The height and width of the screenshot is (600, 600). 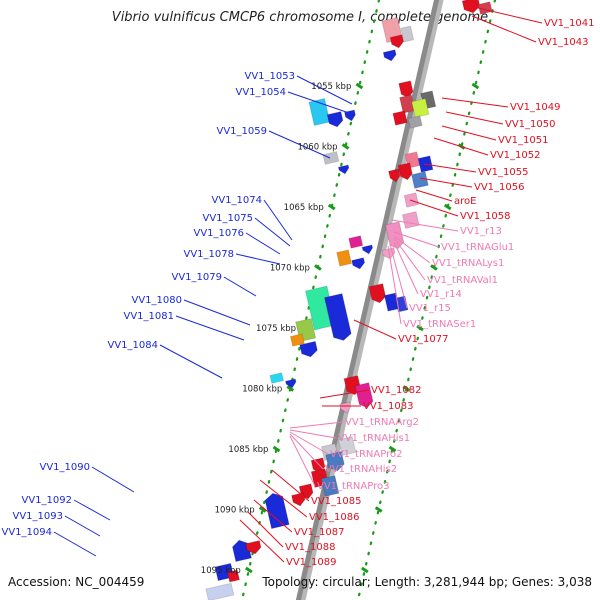 I want to click on gene-label: VV1_1055, so click(x=503, y=172).